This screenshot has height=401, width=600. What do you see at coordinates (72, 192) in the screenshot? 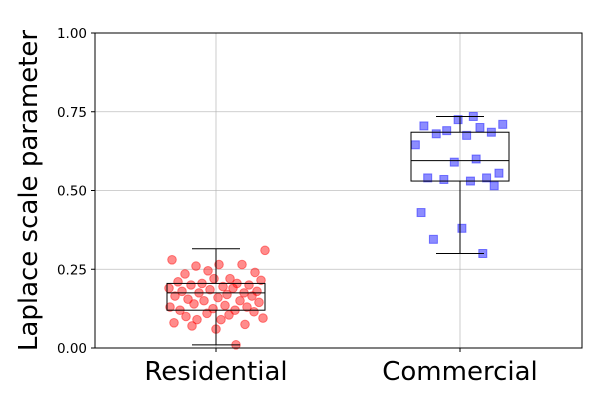
I see `y-tick-label: 0.50` at bounding box center [72, 192].